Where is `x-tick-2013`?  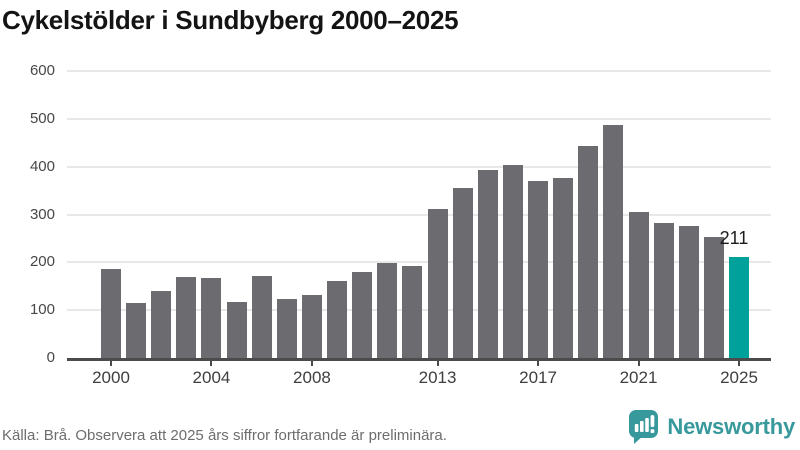 x-tick-2013 is located at coordinates (437, 363).